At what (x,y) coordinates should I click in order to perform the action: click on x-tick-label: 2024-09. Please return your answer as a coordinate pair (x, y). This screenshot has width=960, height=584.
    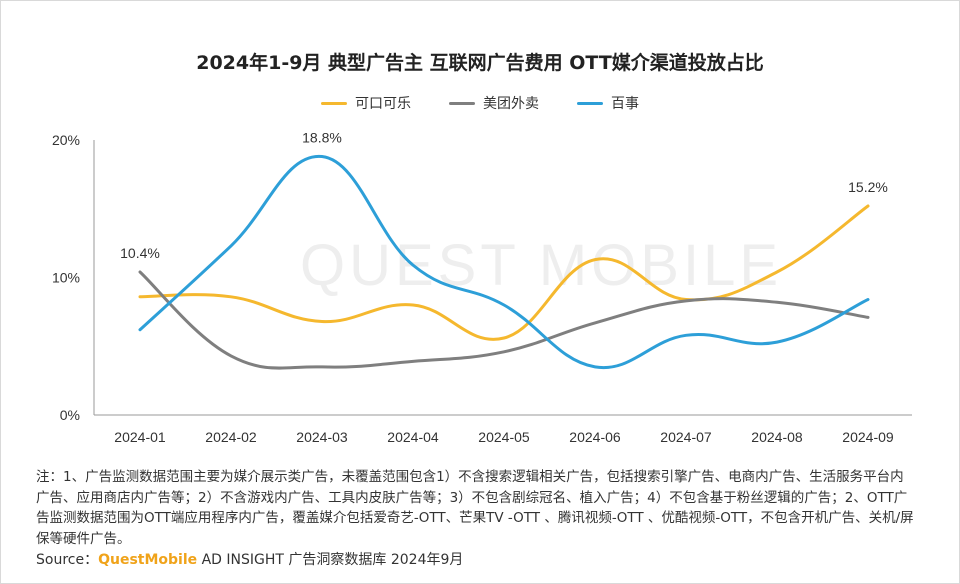
    Looking at the image, I should click on (868, 437).